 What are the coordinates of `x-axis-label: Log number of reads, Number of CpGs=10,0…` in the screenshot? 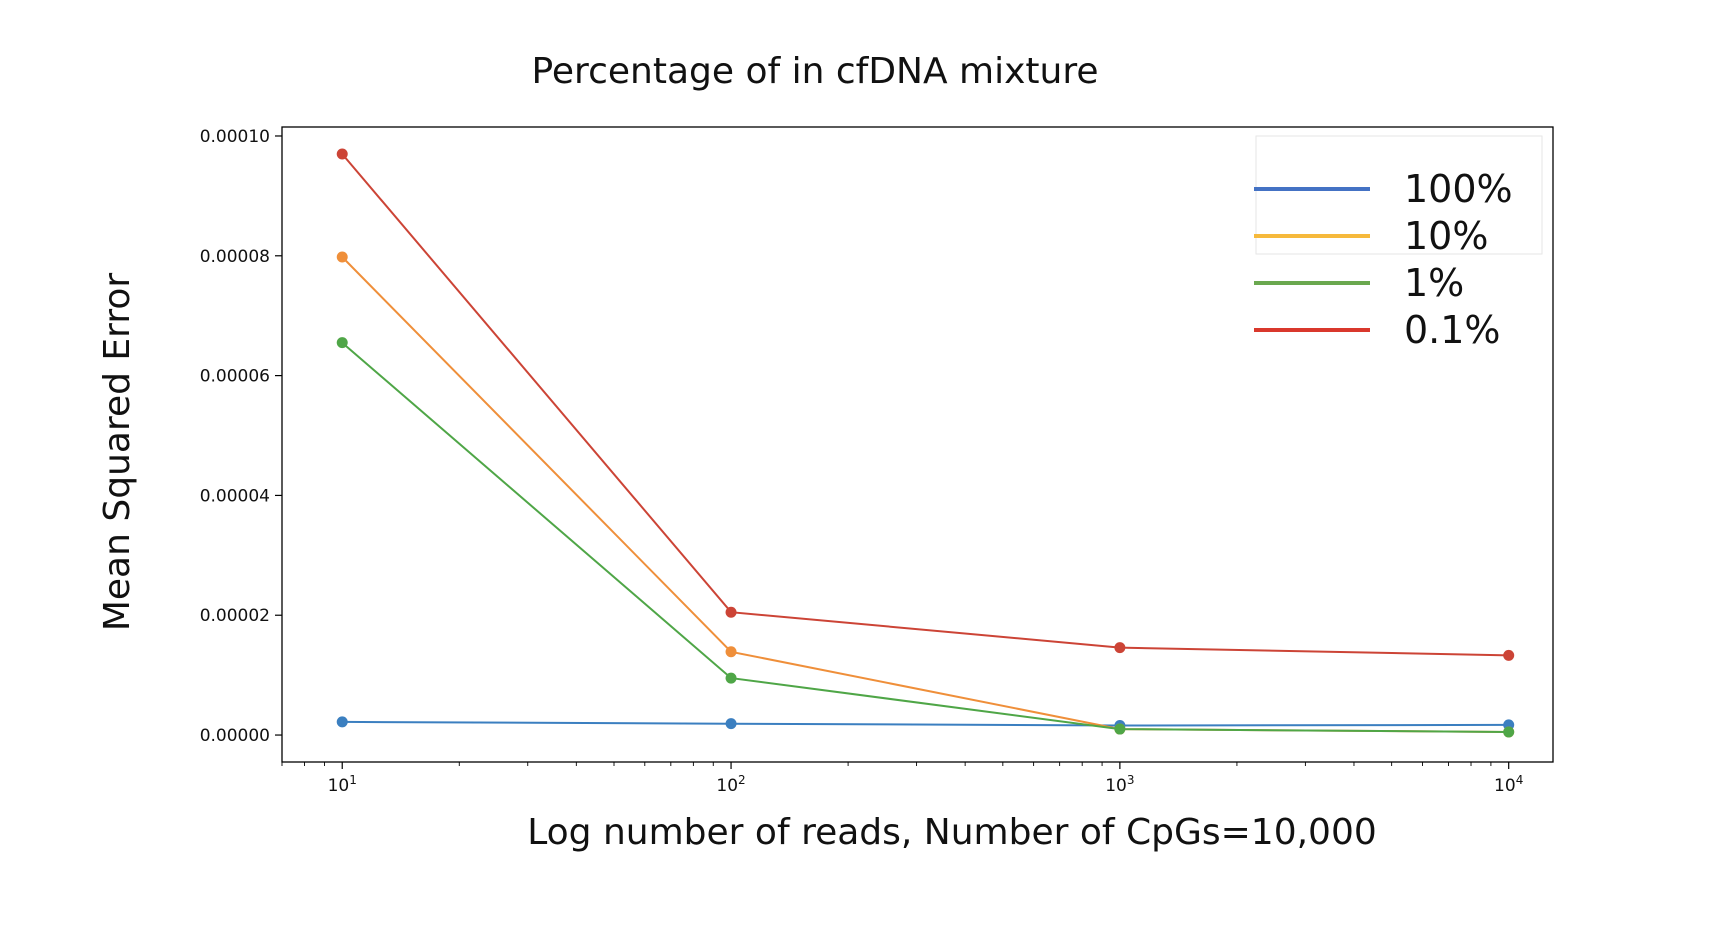 It's located at (952, 832).